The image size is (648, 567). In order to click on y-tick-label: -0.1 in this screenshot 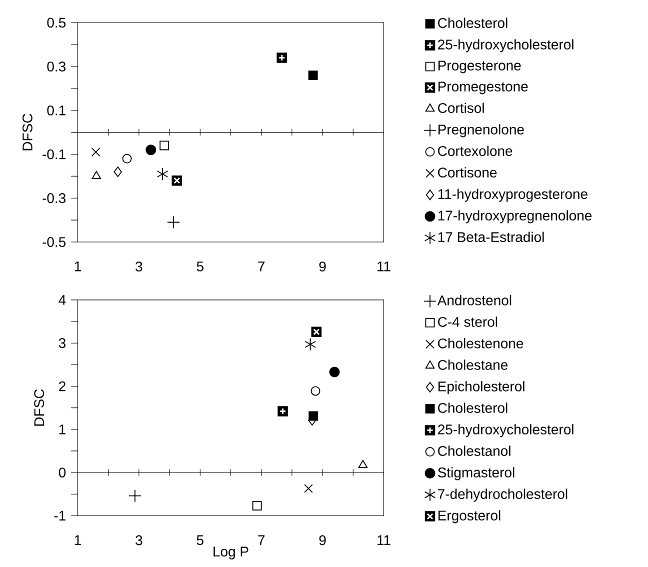, I will do `click(54, 154)`.